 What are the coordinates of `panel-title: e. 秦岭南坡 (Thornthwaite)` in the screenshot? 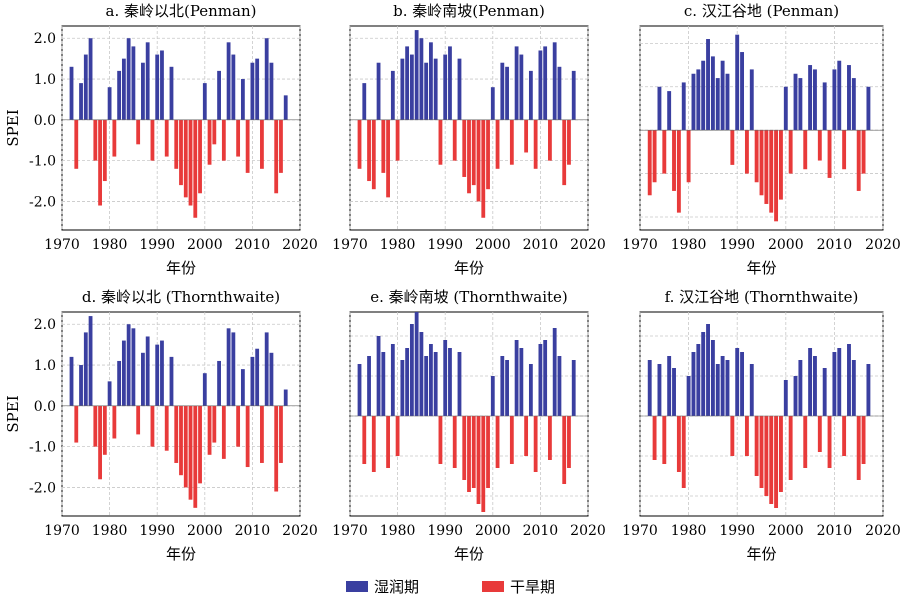 It's located at (469, 297).